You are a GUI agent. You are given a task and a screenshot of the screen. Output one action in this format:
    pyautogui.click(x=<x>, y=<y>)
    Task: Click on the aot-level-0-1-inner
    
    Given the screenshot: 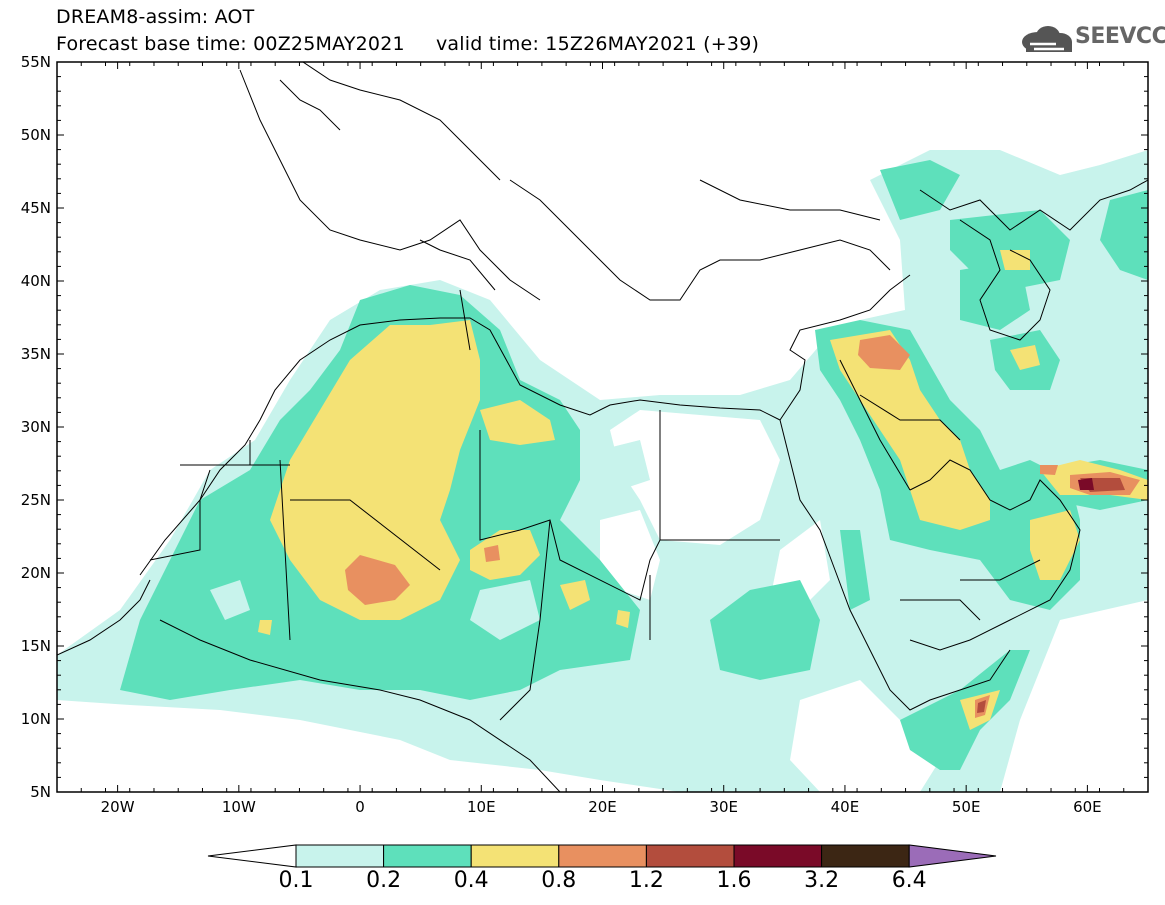 What is the action you would take?
    pyautogui.click(x=430, y=540)
    